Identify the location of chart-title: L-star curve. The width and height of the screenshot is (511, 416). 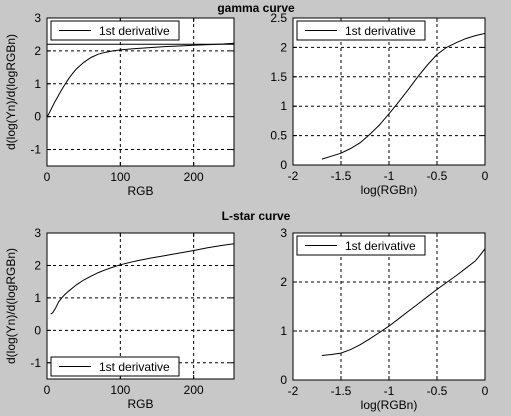
(256, 216).